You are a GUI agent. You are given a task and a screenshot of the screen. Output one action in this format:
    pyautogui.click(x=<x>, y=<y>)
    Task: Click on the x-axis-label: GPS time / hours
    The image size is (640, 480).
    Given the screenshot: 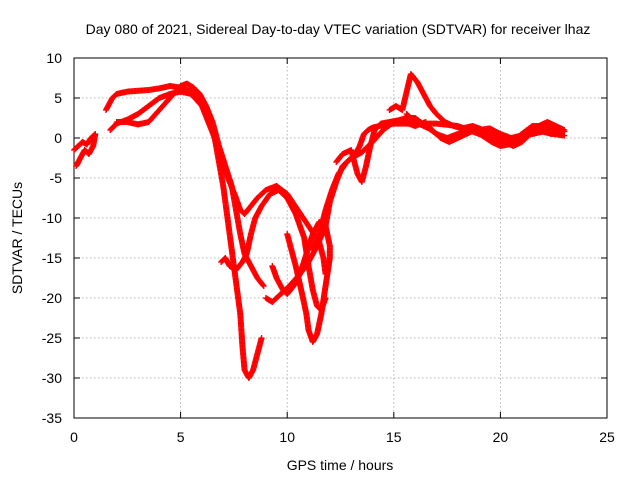 What is the action you would take?
    pyautogui.click(x=340, y=465)
    